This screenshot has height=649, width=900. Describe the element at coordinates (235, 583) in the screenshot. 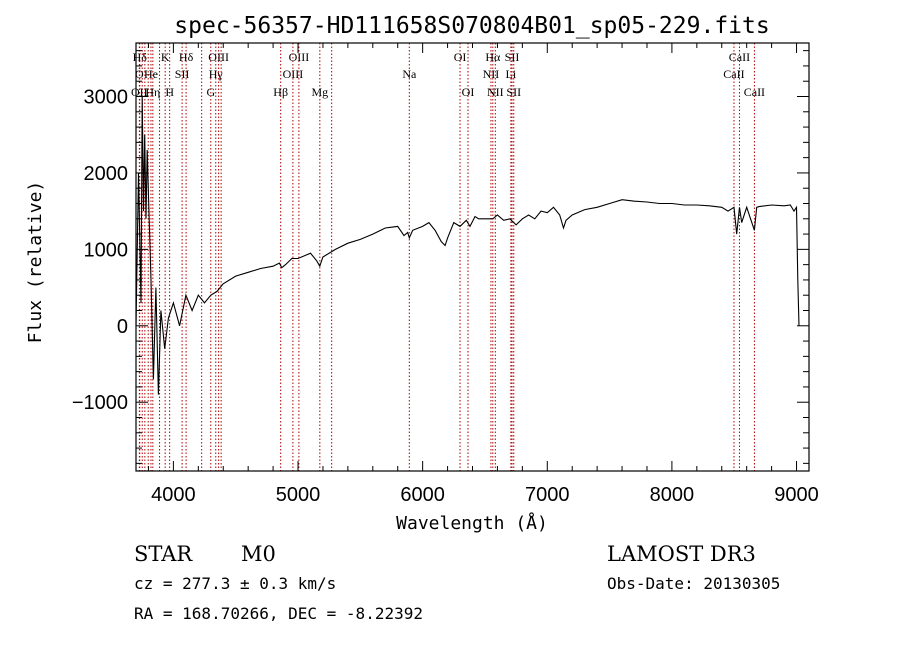

I see `redshift-readout: cz = 277.3 ± 0.3 km/s` at that location.